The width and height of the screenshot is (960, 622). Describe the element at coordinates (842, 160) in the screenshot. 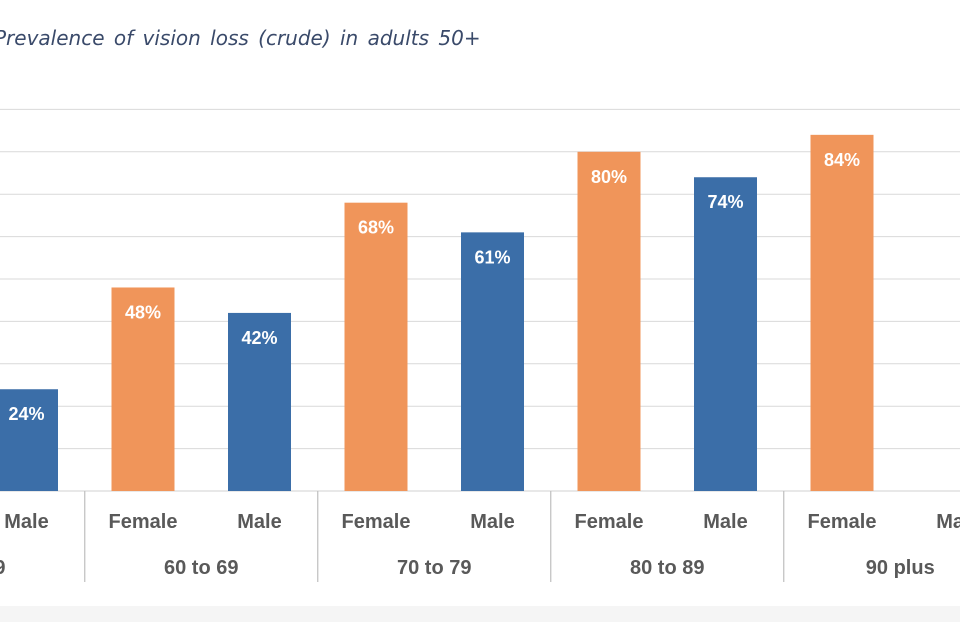

I see `data-label: 84%` at that location.